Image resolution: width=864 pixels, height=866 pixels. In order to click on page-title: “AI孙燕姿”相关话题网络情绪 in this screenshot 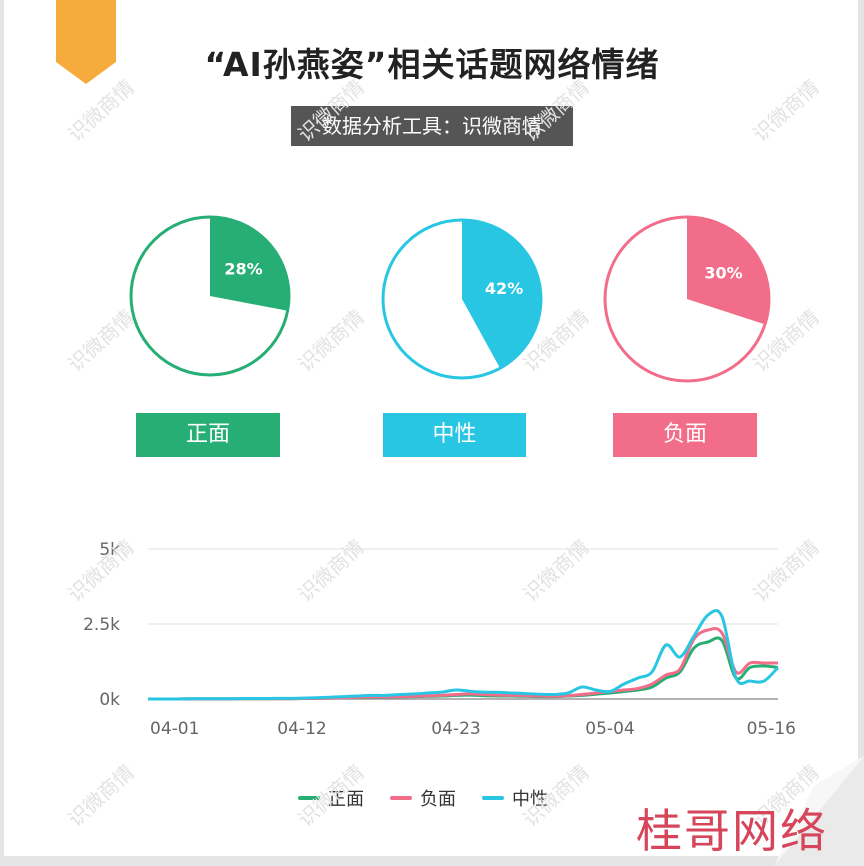, I will do `click(432, 64)`.